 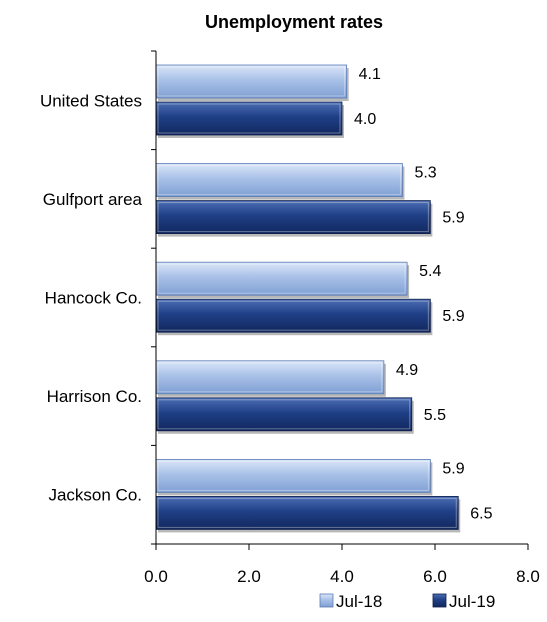 What do you see at coordinates (95, 495) in the screenshot?
I see `y-tick-label: Jackson Co.` at bounding box center [95, 495].